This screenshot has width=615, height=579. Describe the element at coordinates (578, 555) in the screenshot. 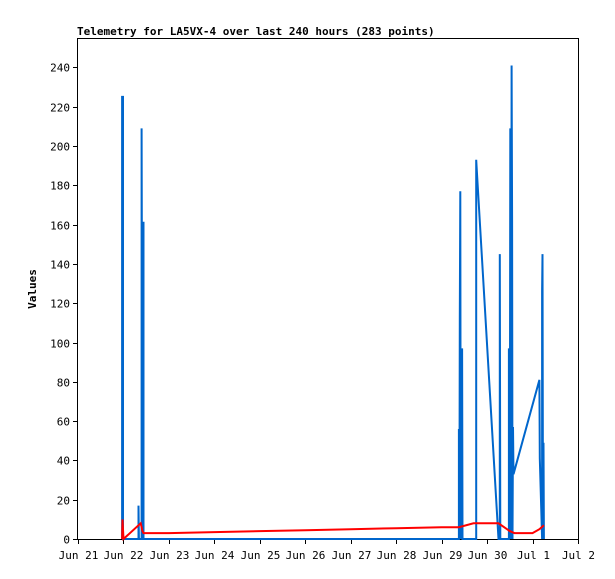

I see `x-tick-label: Jul 2` at that location.